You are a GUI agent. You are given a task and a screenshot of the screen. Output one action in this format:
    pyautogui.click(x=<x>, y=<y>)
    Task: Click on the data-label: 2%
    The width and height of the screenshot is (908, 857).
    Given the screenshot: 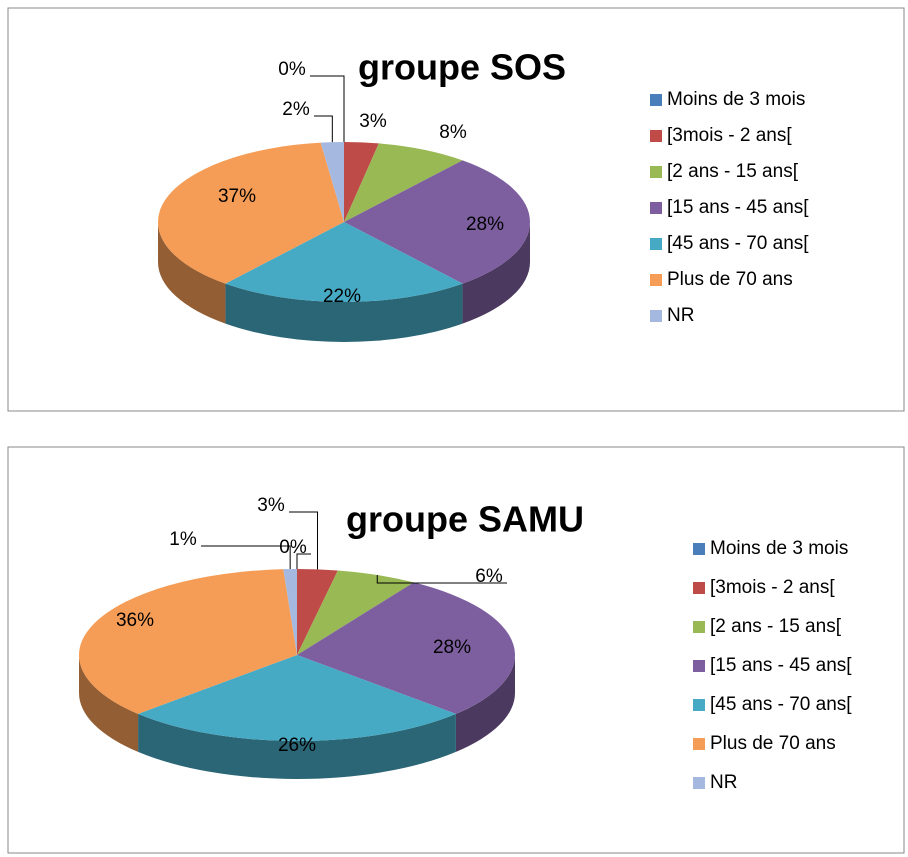 What is the action you would take?
    pyautogui.click(x=296, y=109)
    